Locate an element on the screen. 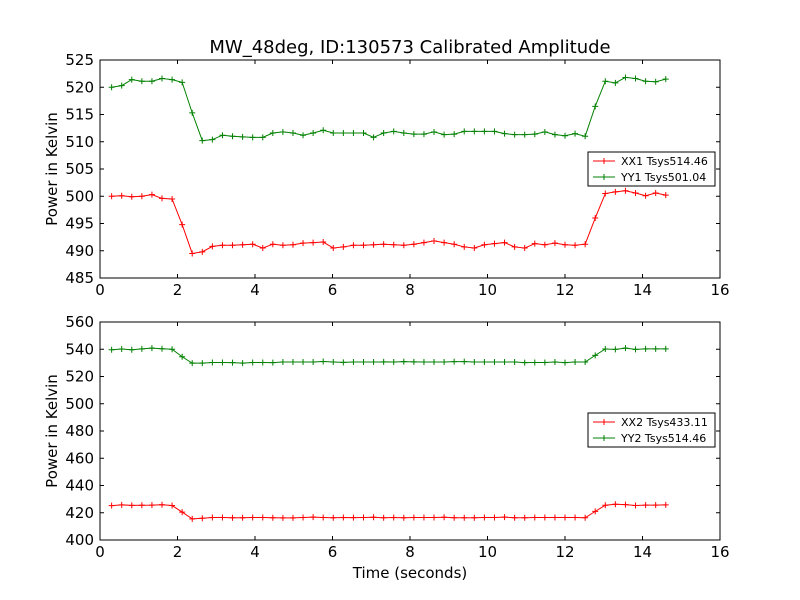  y-tick-label: 510 is located at coordinates (79, 142).